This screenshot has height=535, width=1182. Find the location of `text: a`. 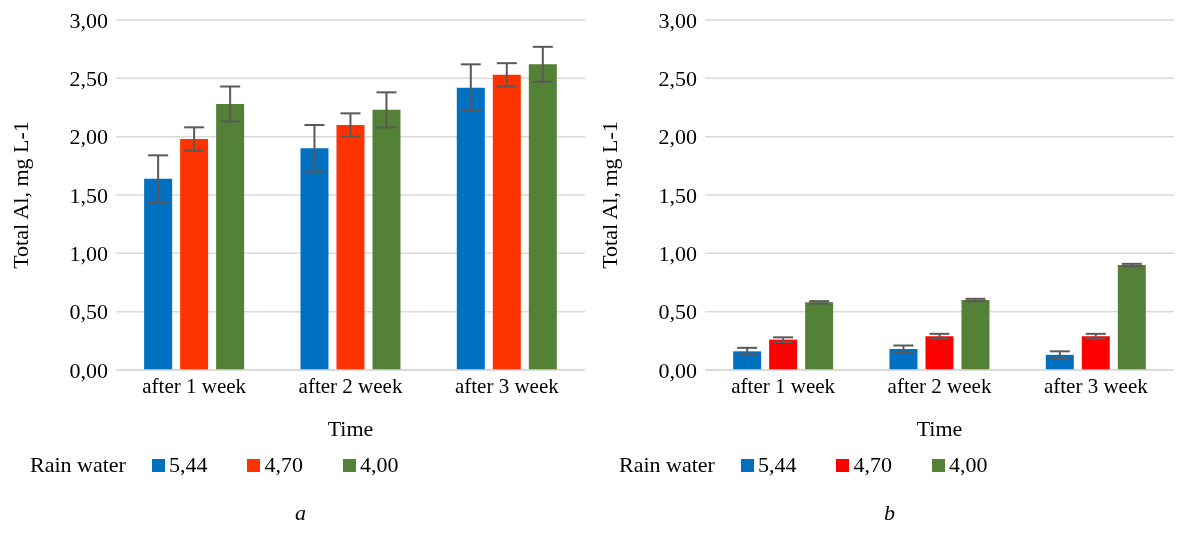

text: a is located at coordinates (300, 513).